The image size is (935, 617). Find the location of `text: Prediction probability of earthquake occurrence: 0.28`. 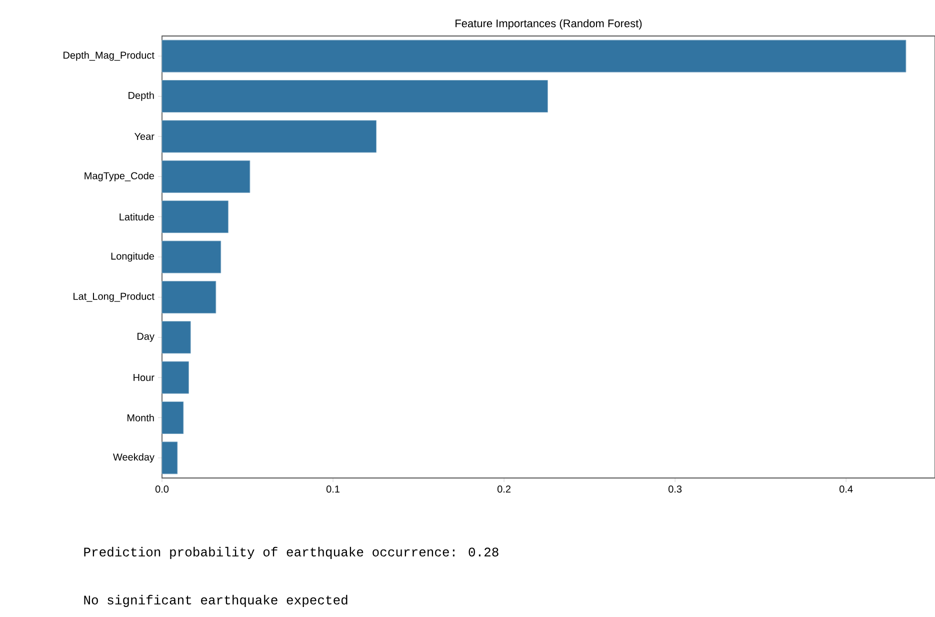

text: Prediction probability of earthquake occurrence: 0.28 is located at coordinates (291, 553).